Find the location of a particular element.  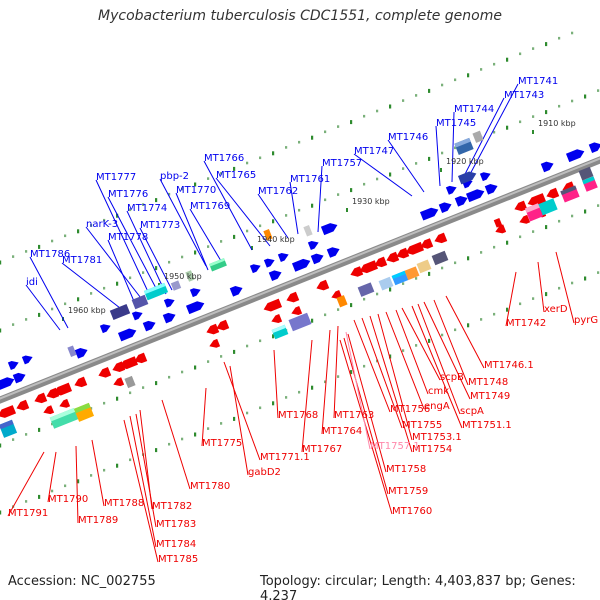

reverse-gene-label: MT1746.1 is located at coordinates (509, 365).